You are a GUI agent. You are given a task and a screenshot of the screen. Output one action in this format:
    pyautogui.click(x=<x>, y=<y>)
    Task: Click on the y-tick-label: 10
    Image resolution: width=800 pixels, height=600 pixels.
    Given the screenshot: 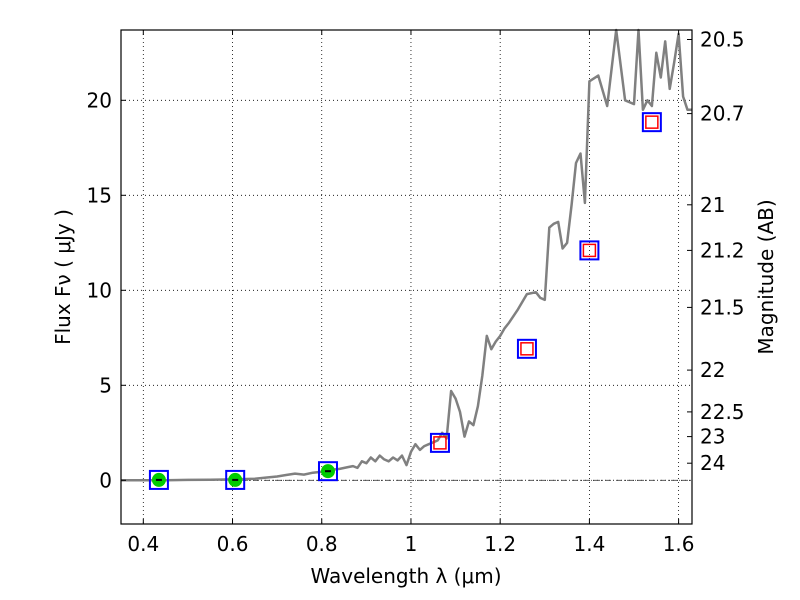 What is the action you would take?
    pyautogui.click(x=99, y=290)
    